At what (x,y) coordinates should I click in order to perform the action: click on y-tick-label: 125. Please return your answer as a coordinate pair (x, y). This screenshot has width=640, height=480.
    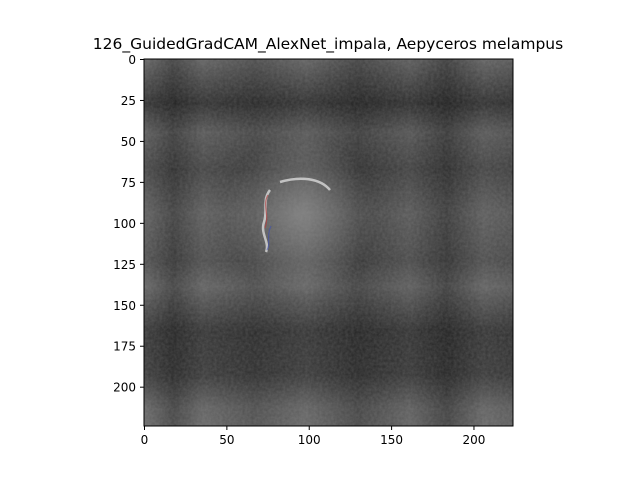
    Looking at the image, I should click on (124, 265).